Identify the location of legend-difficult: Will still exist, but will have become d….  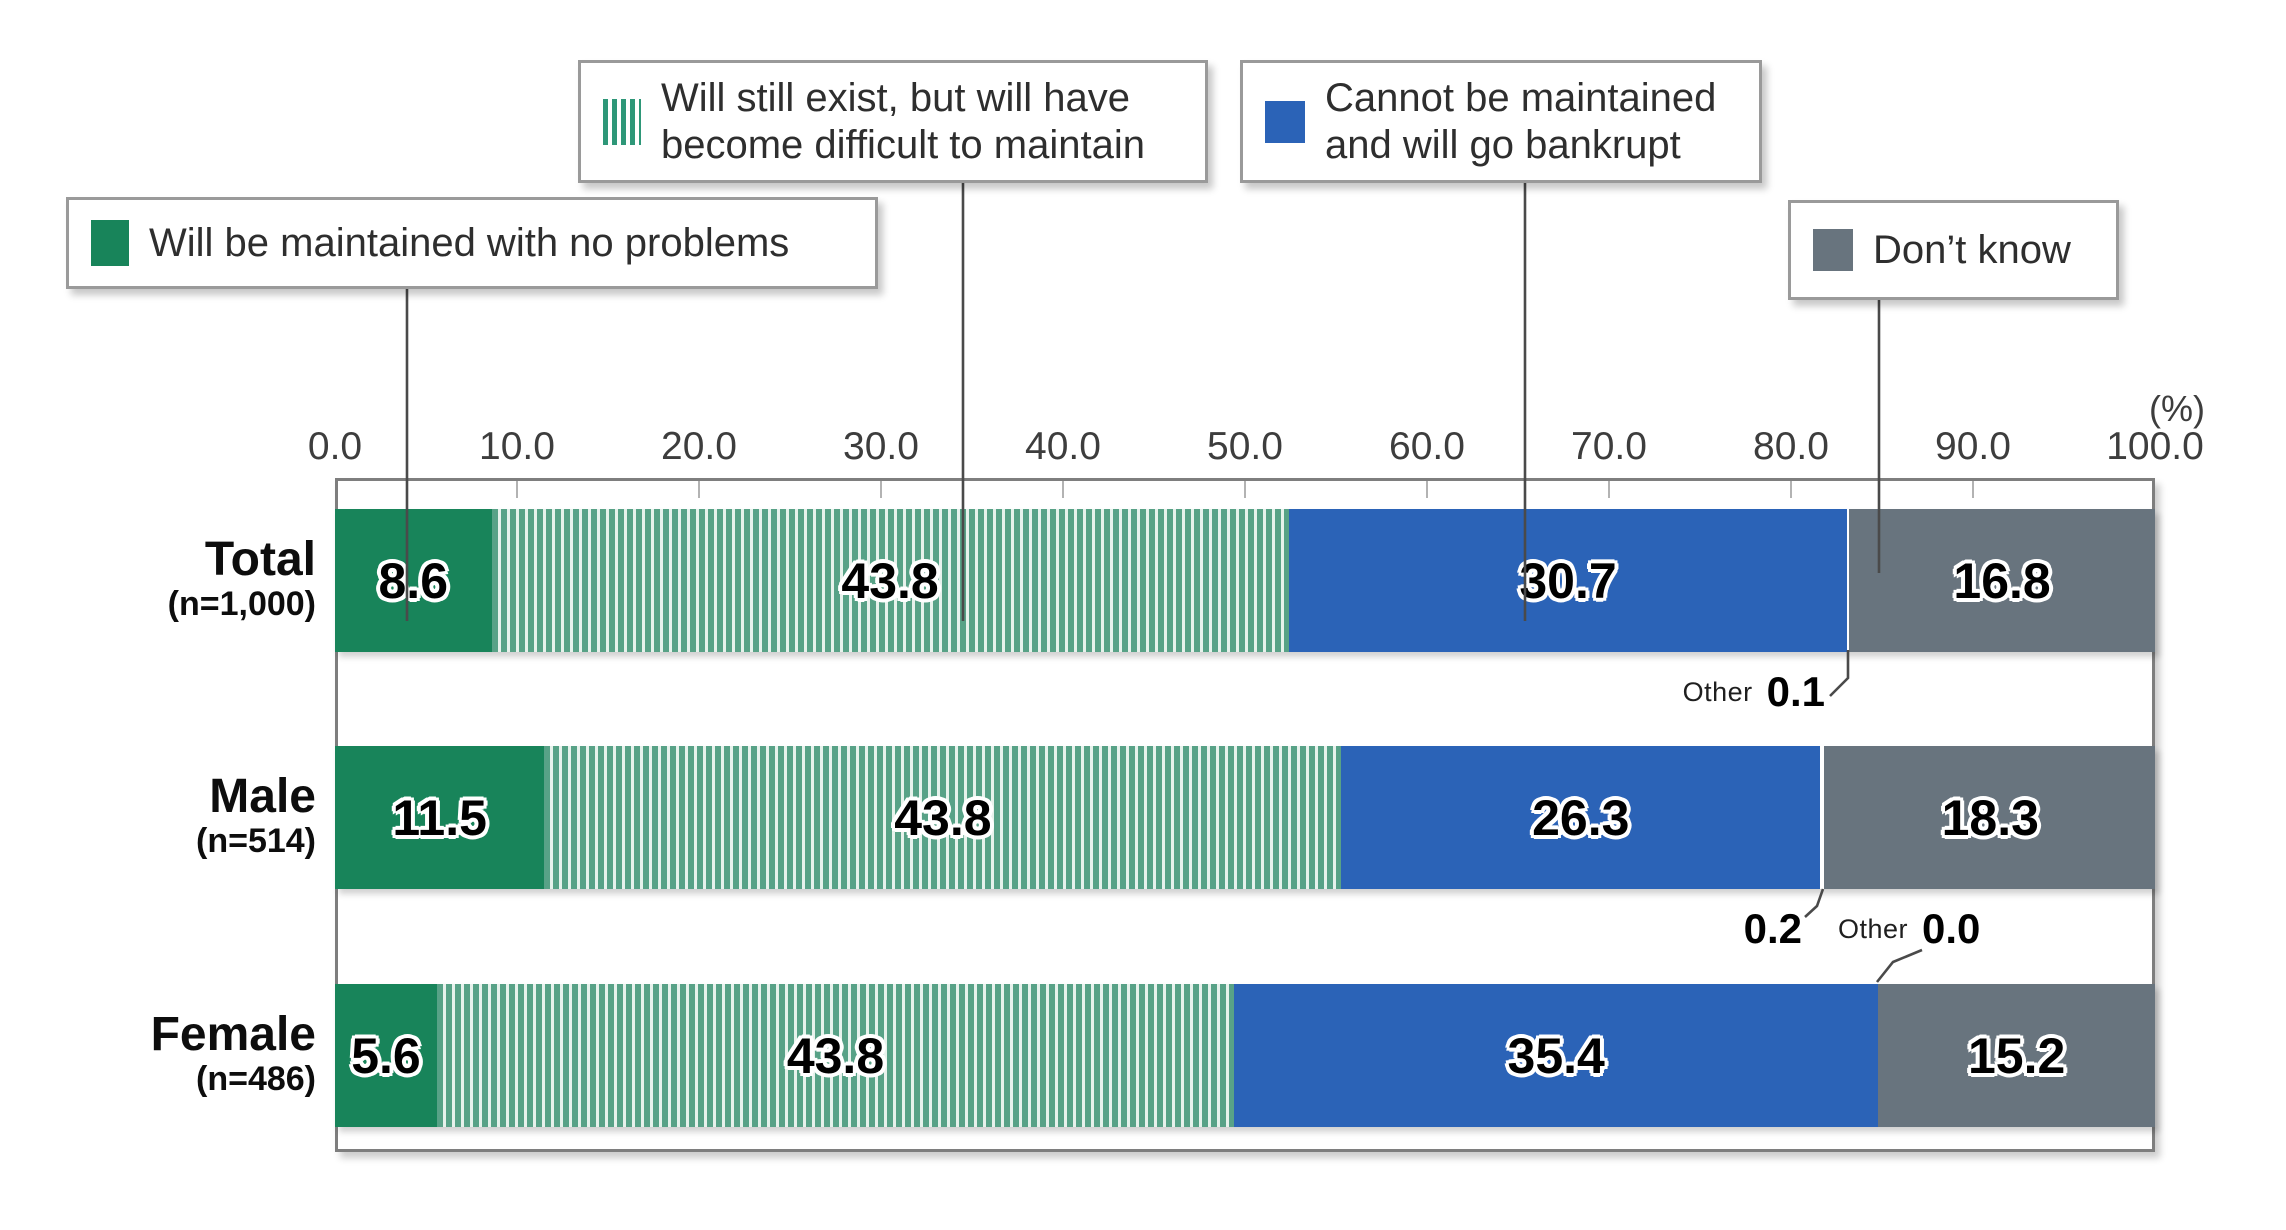
(893, 121).